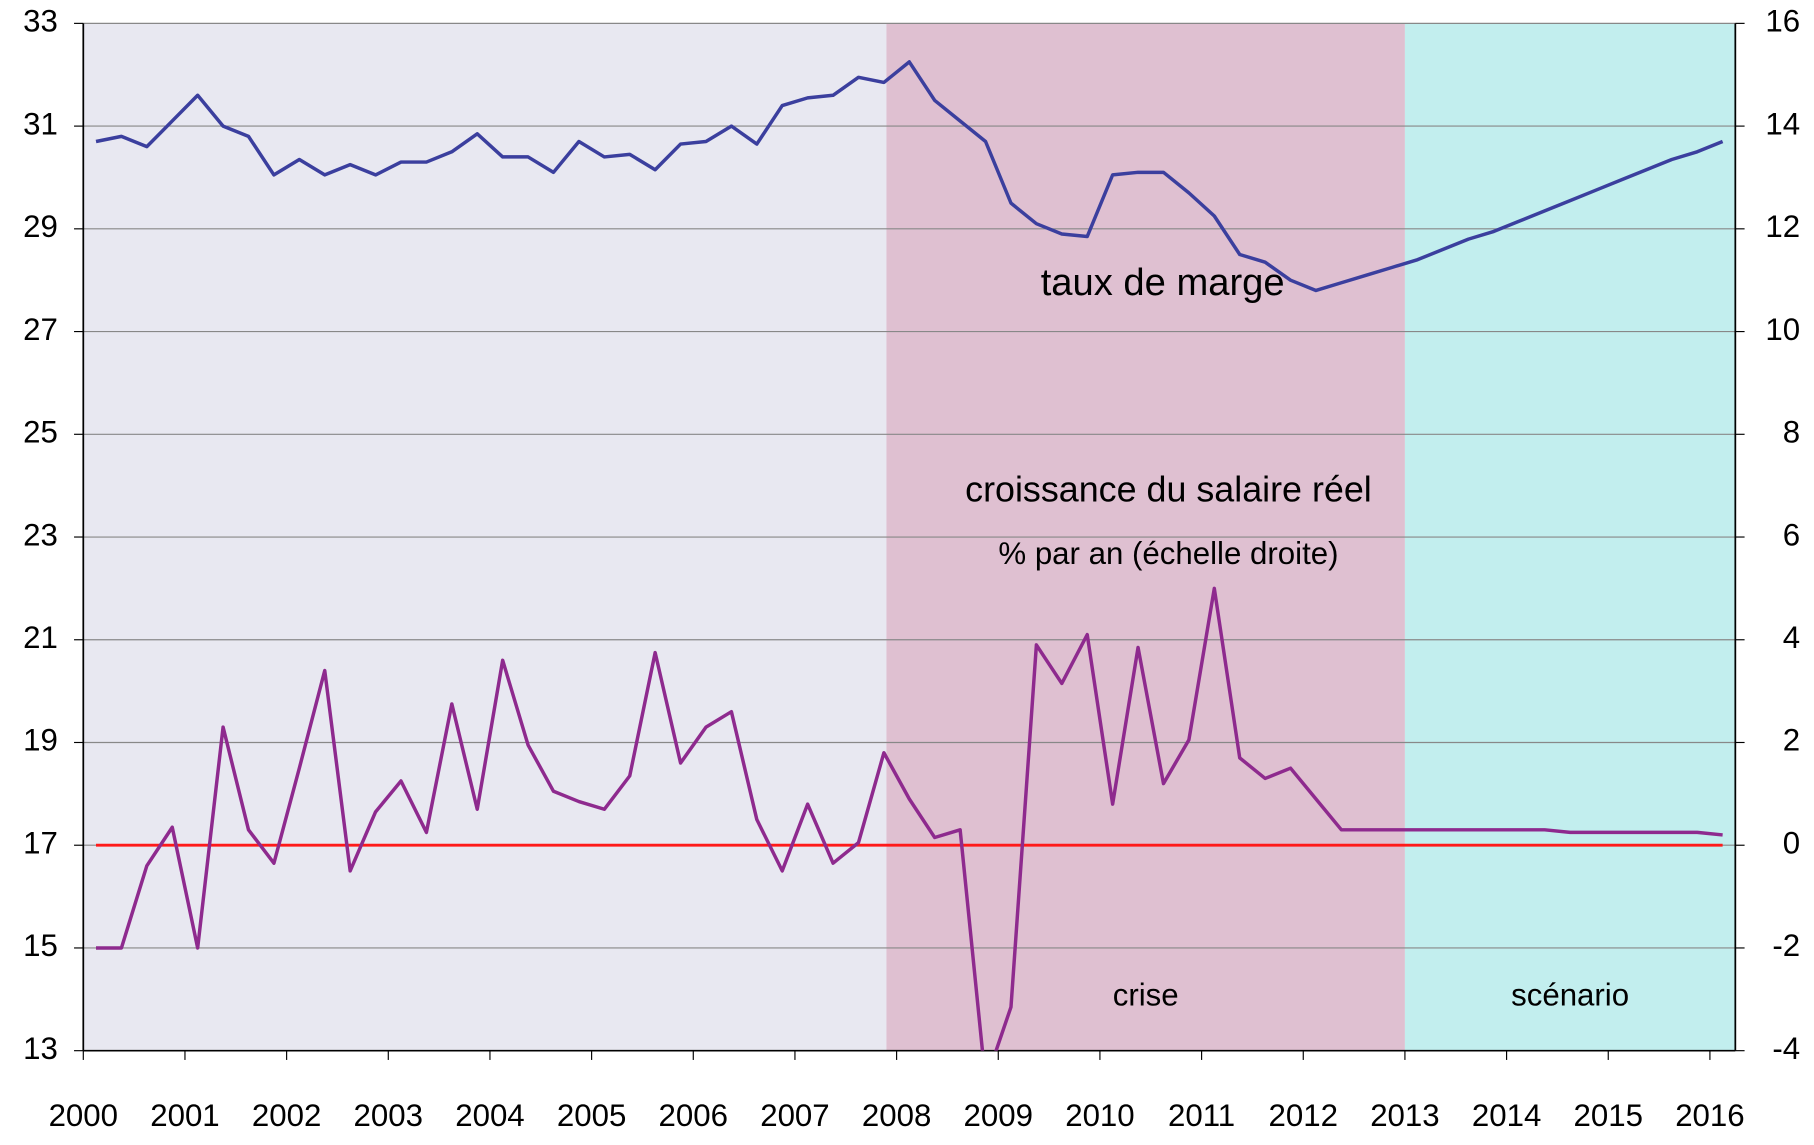 The image size is (1814, 1145). I want to click on x-tick-label: 2000, so click(83, 1115).